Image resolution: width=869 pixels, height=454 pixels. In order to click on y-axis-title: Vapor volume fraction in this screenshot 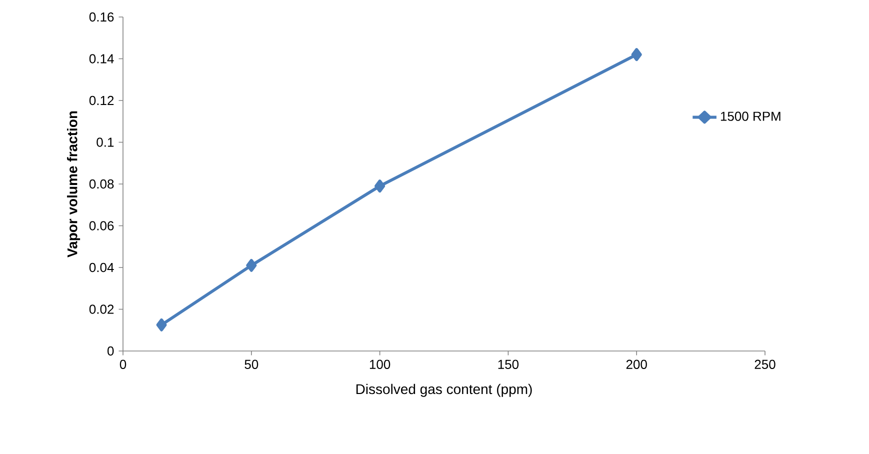, I will do `click(73, 184)`.